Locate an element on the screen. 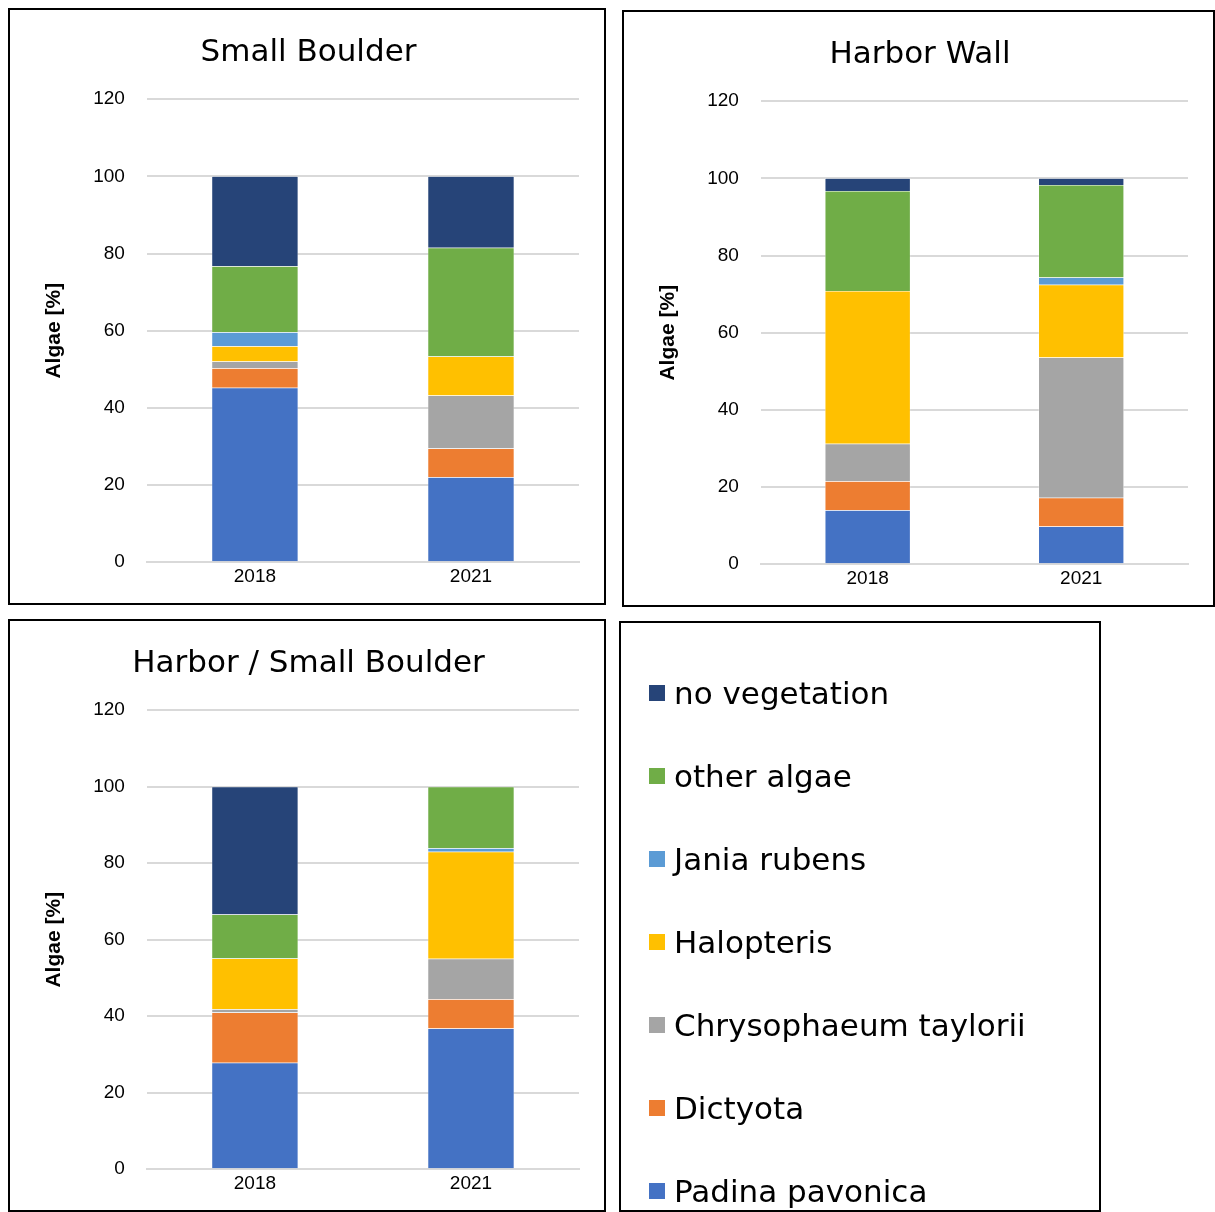  legend-label: Dictyota is located at coordinates (739, 1107).